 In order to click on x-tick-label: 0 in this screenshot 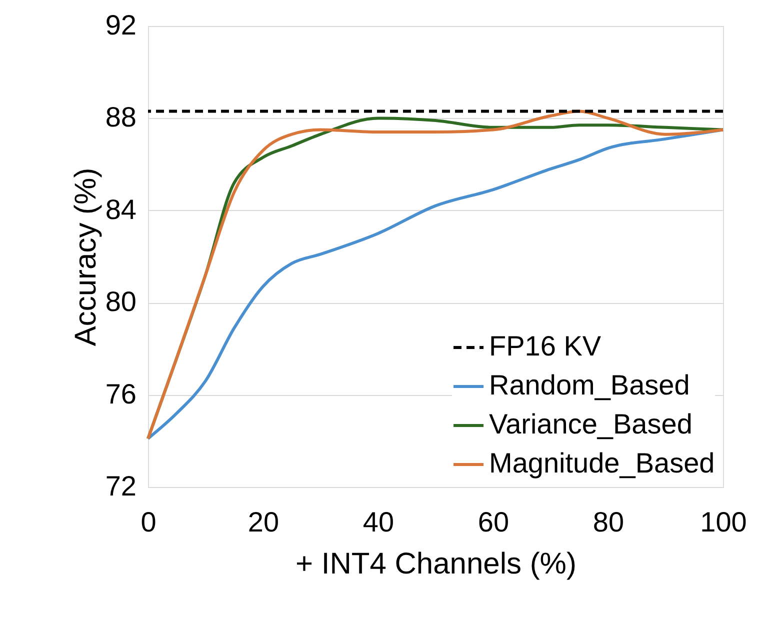, I will do `click(148, 522)`.